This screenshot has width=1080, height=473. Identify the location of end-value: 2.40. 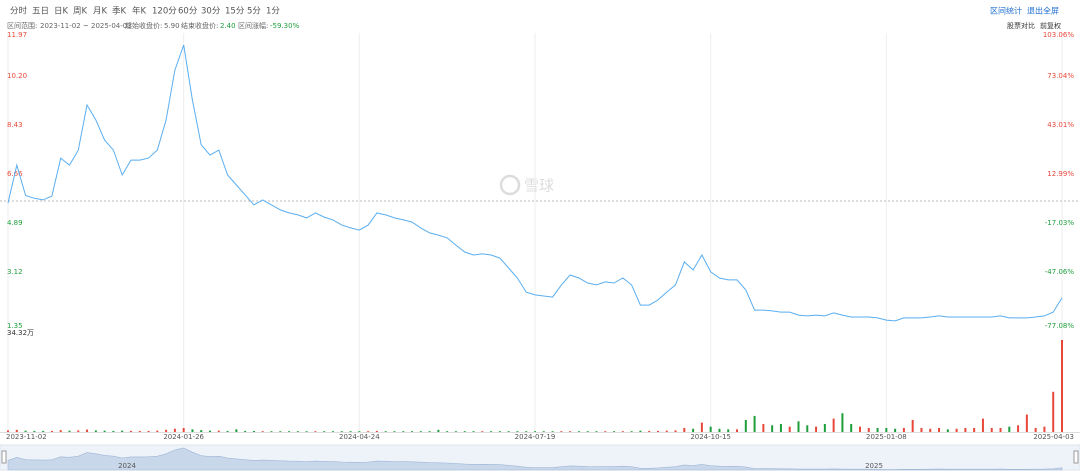
(228, 26).